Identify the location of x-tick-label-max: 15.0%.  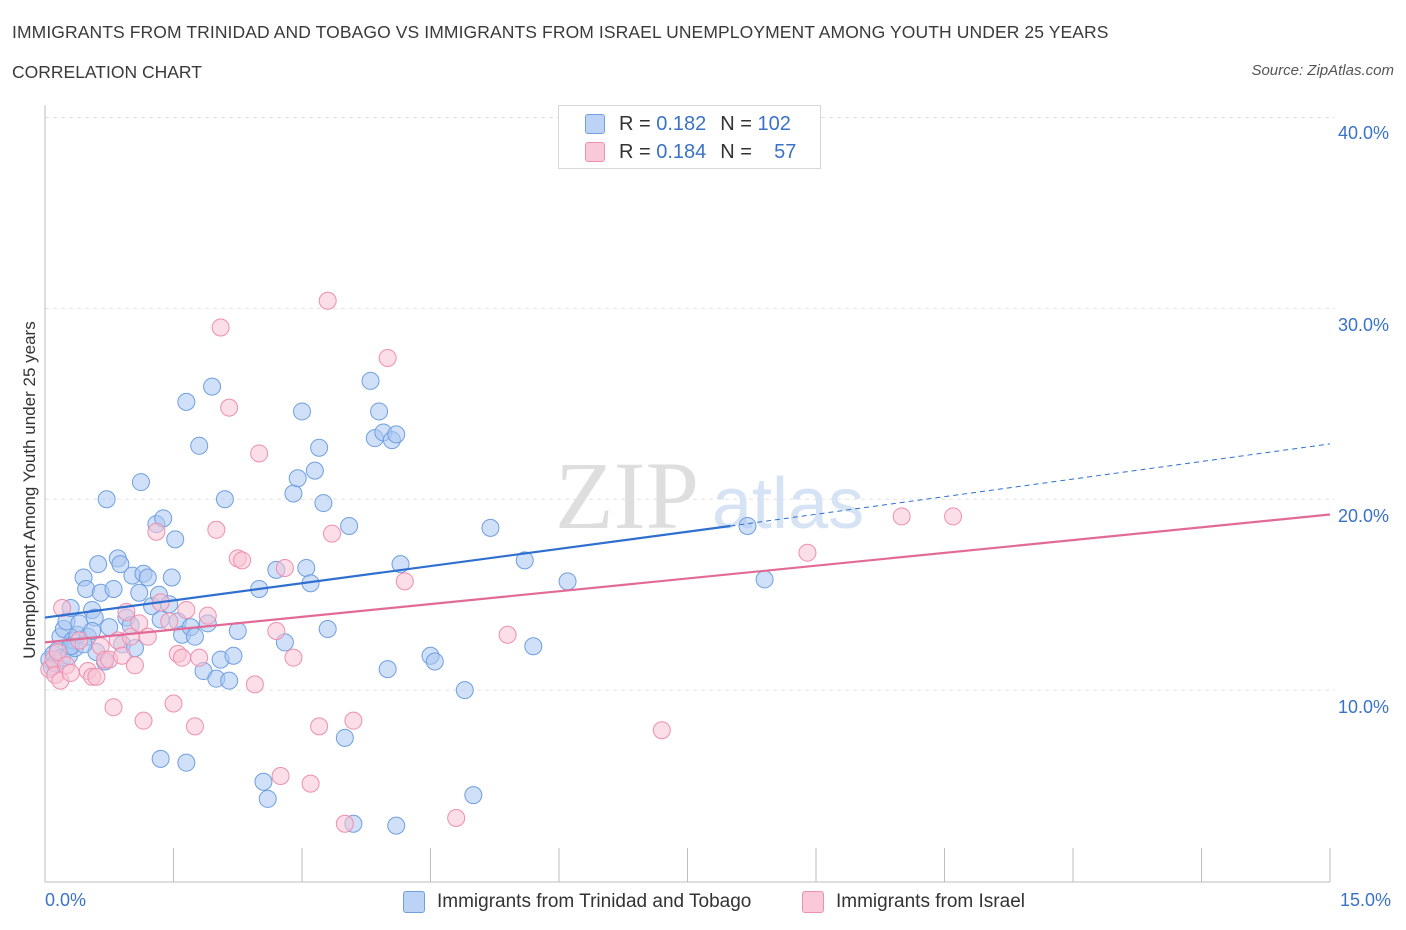
(1366, 900).